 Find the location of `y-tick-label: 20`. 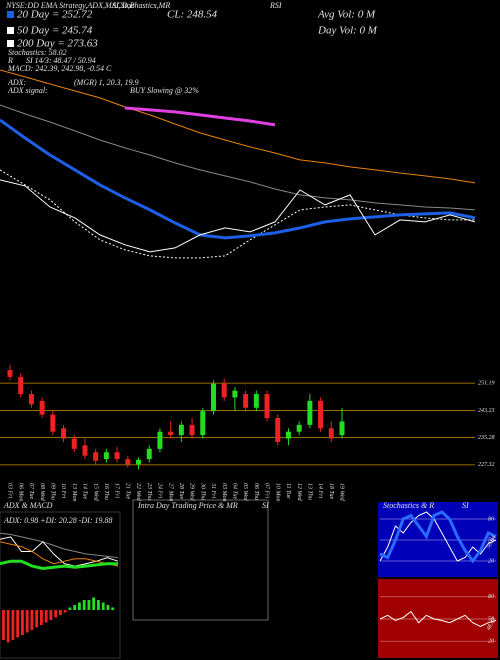

y-tick-label: 20 is located at coordinates (491, 561).